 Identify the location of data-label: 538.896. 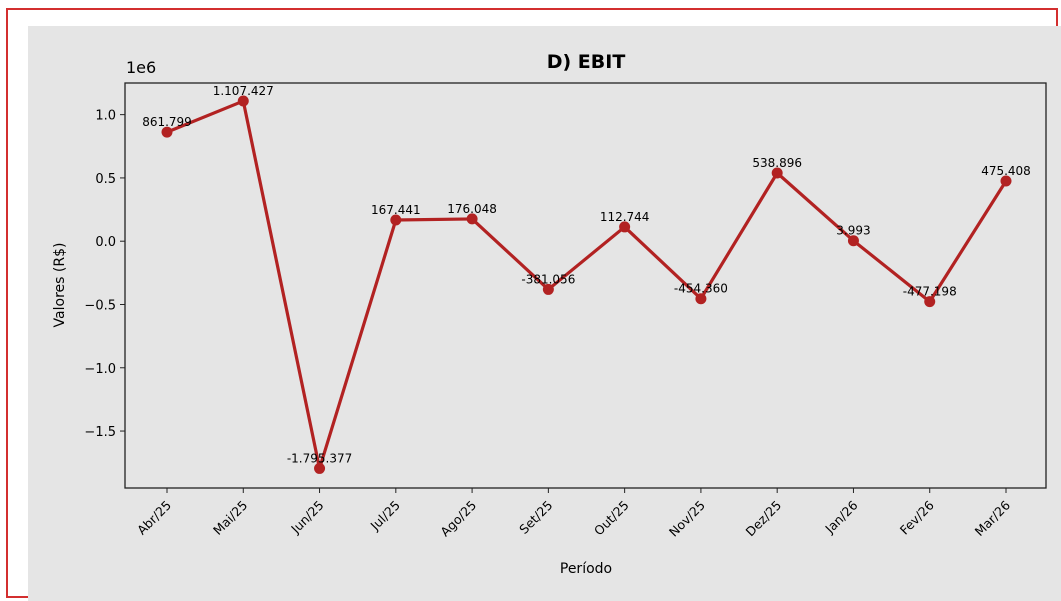
(777, 163).